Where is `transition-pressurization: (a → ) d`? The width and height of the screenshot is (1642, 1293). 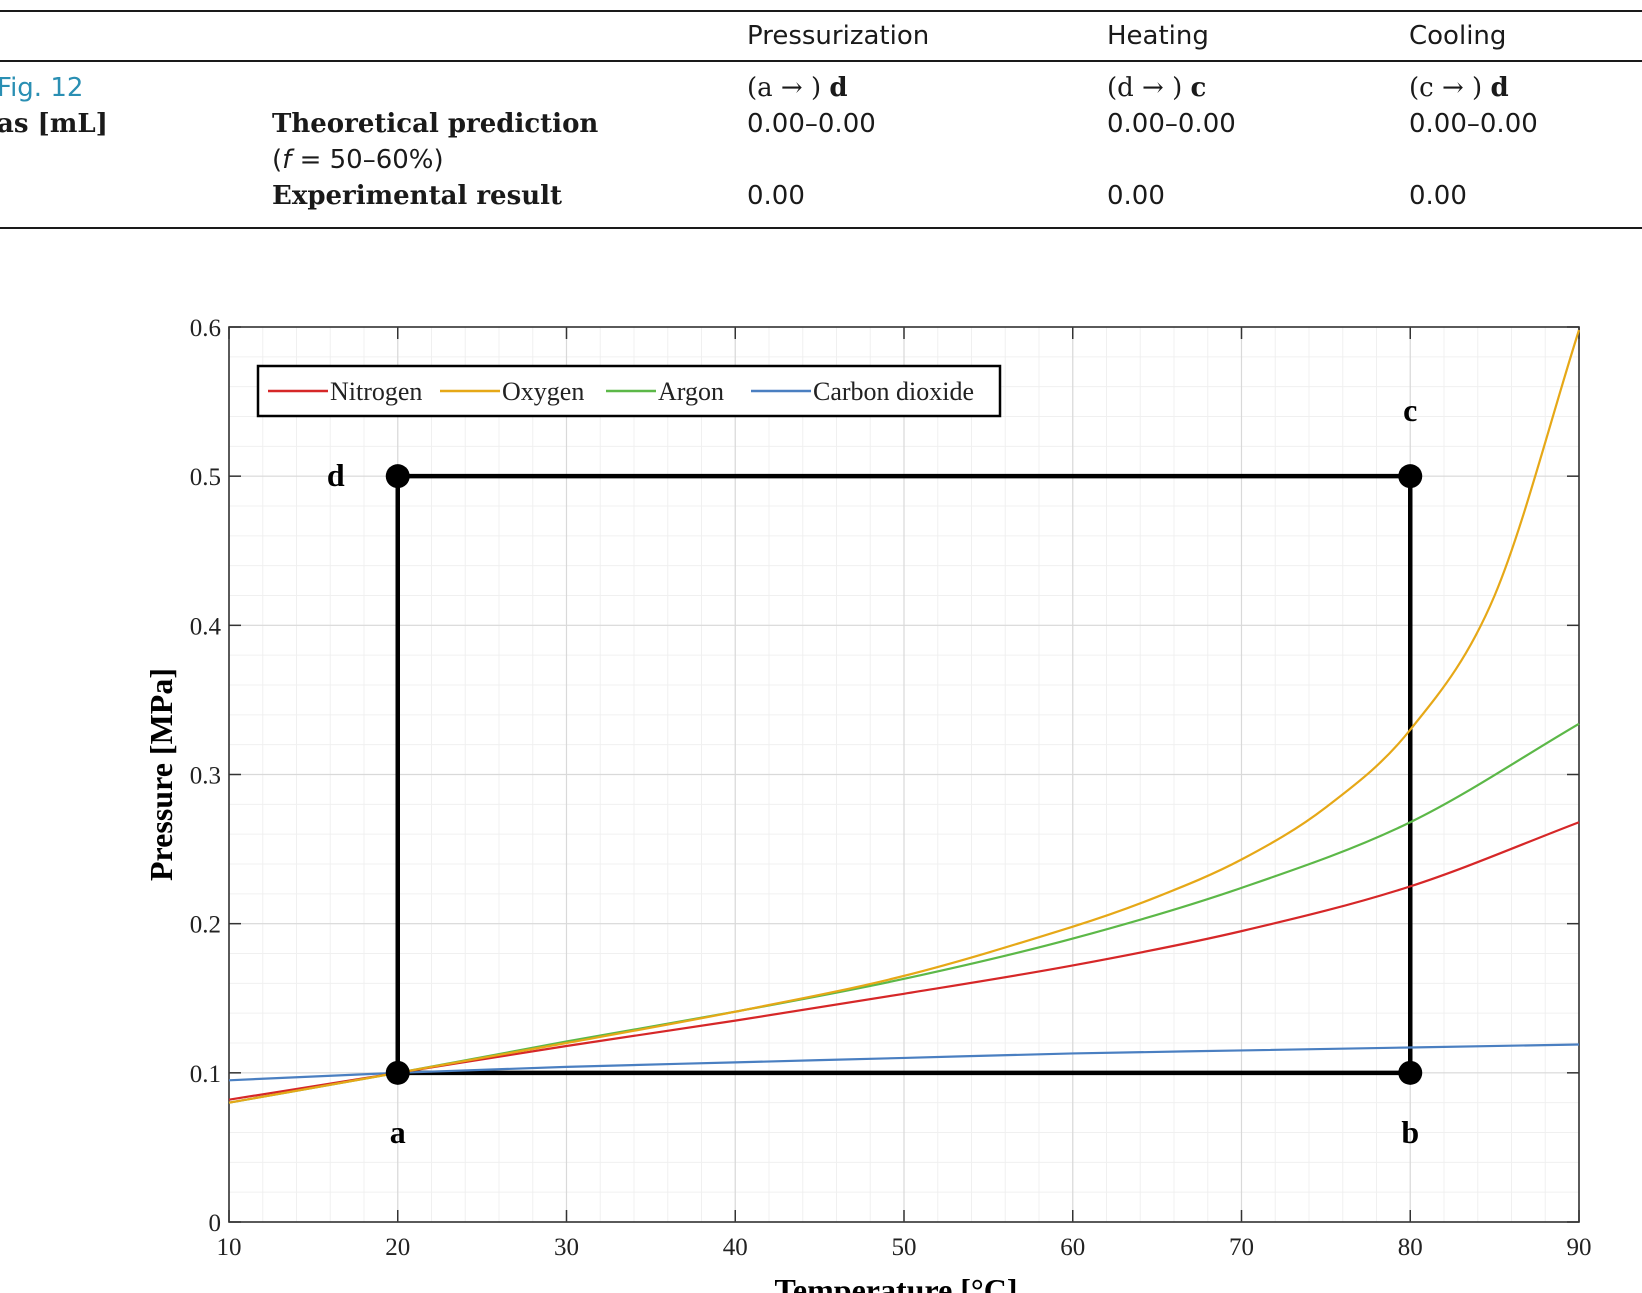 transition-pressurization: (a → ) d is located at coordinates (797, 88).